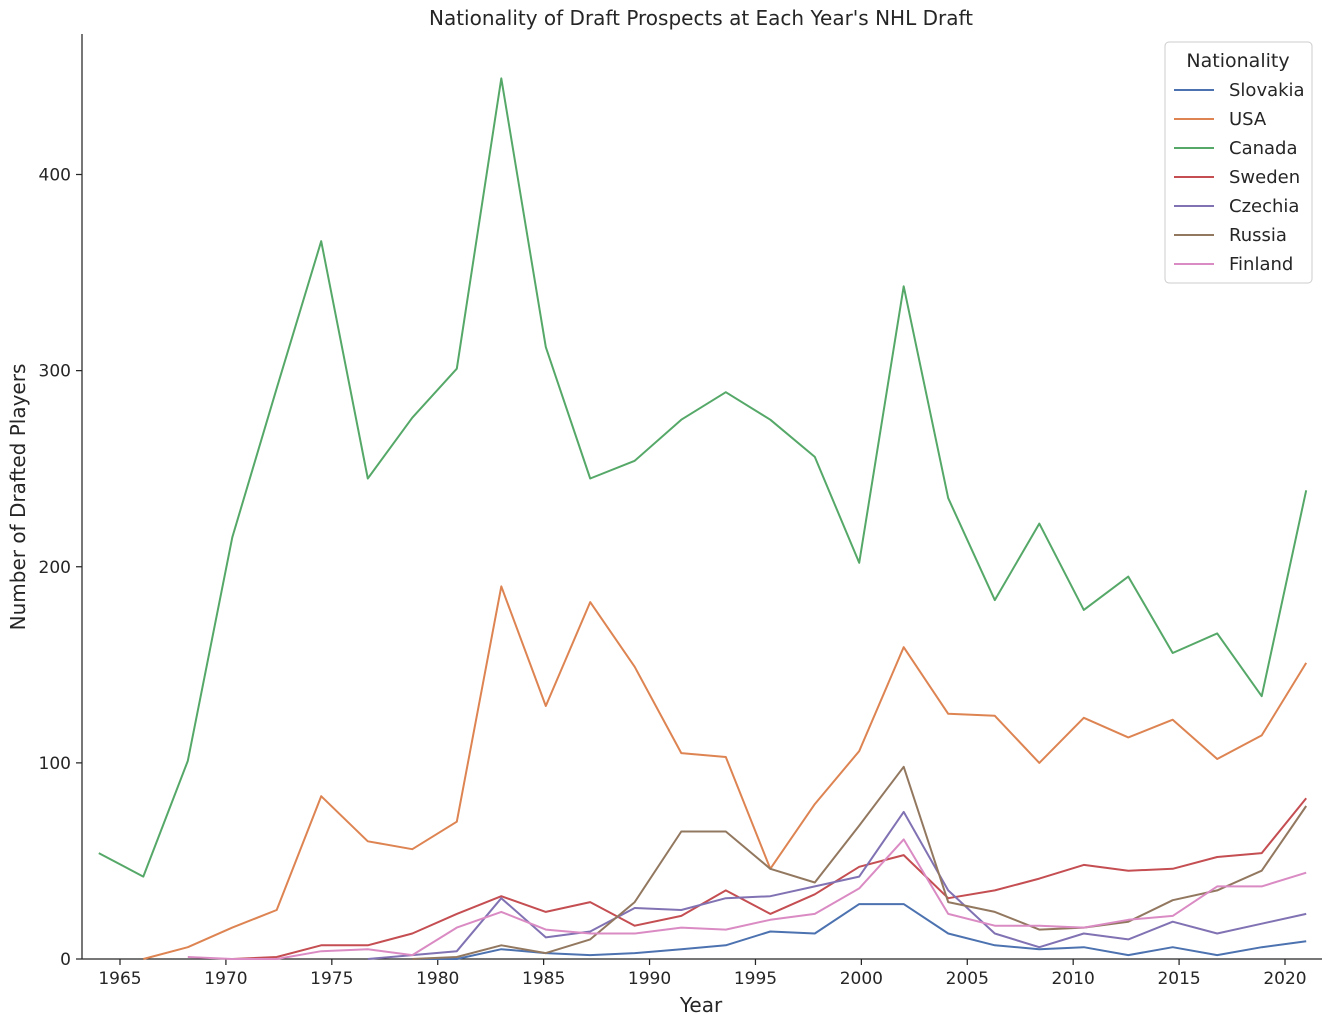 The width and height of the screenshot is (1331, 1030). What do you see at coordinates (967, 979) in the screenshot?
I see `x-tick-label: 2005` at bounding box center [967, 979].